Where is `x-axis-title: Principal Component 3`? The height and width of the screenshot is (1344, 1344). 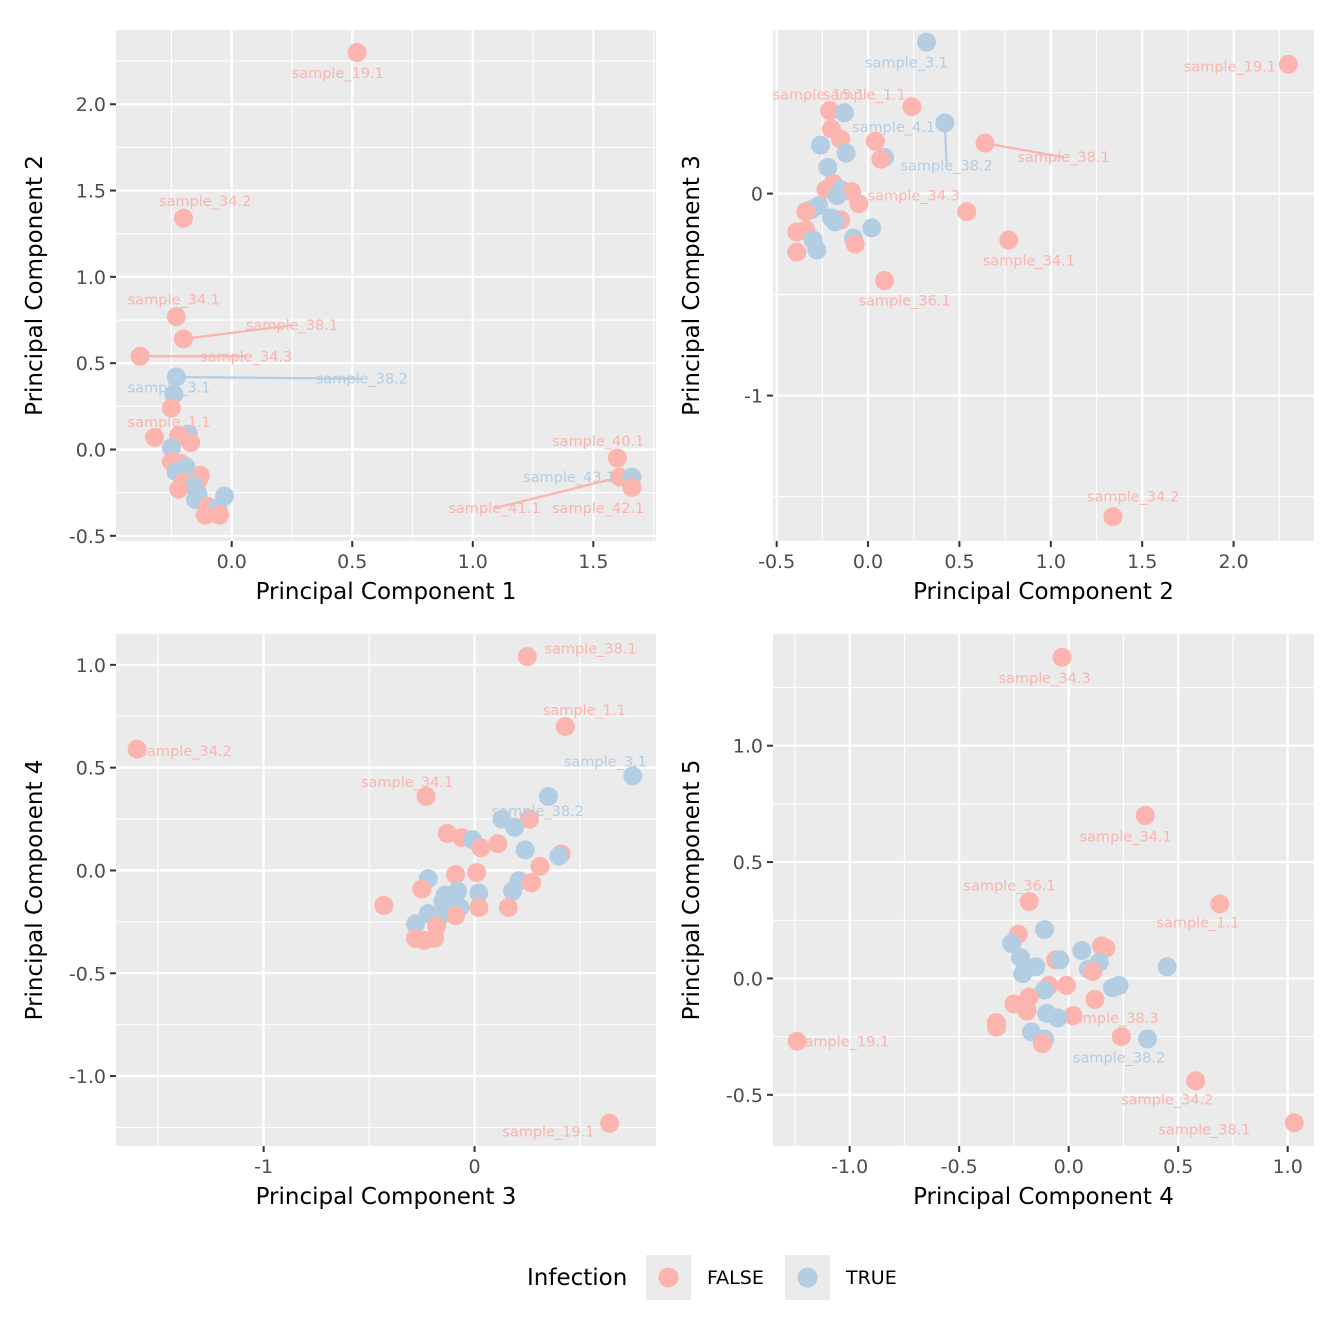 x-axis-title: Principal Component 3 is located at coordinates (386, 1197).